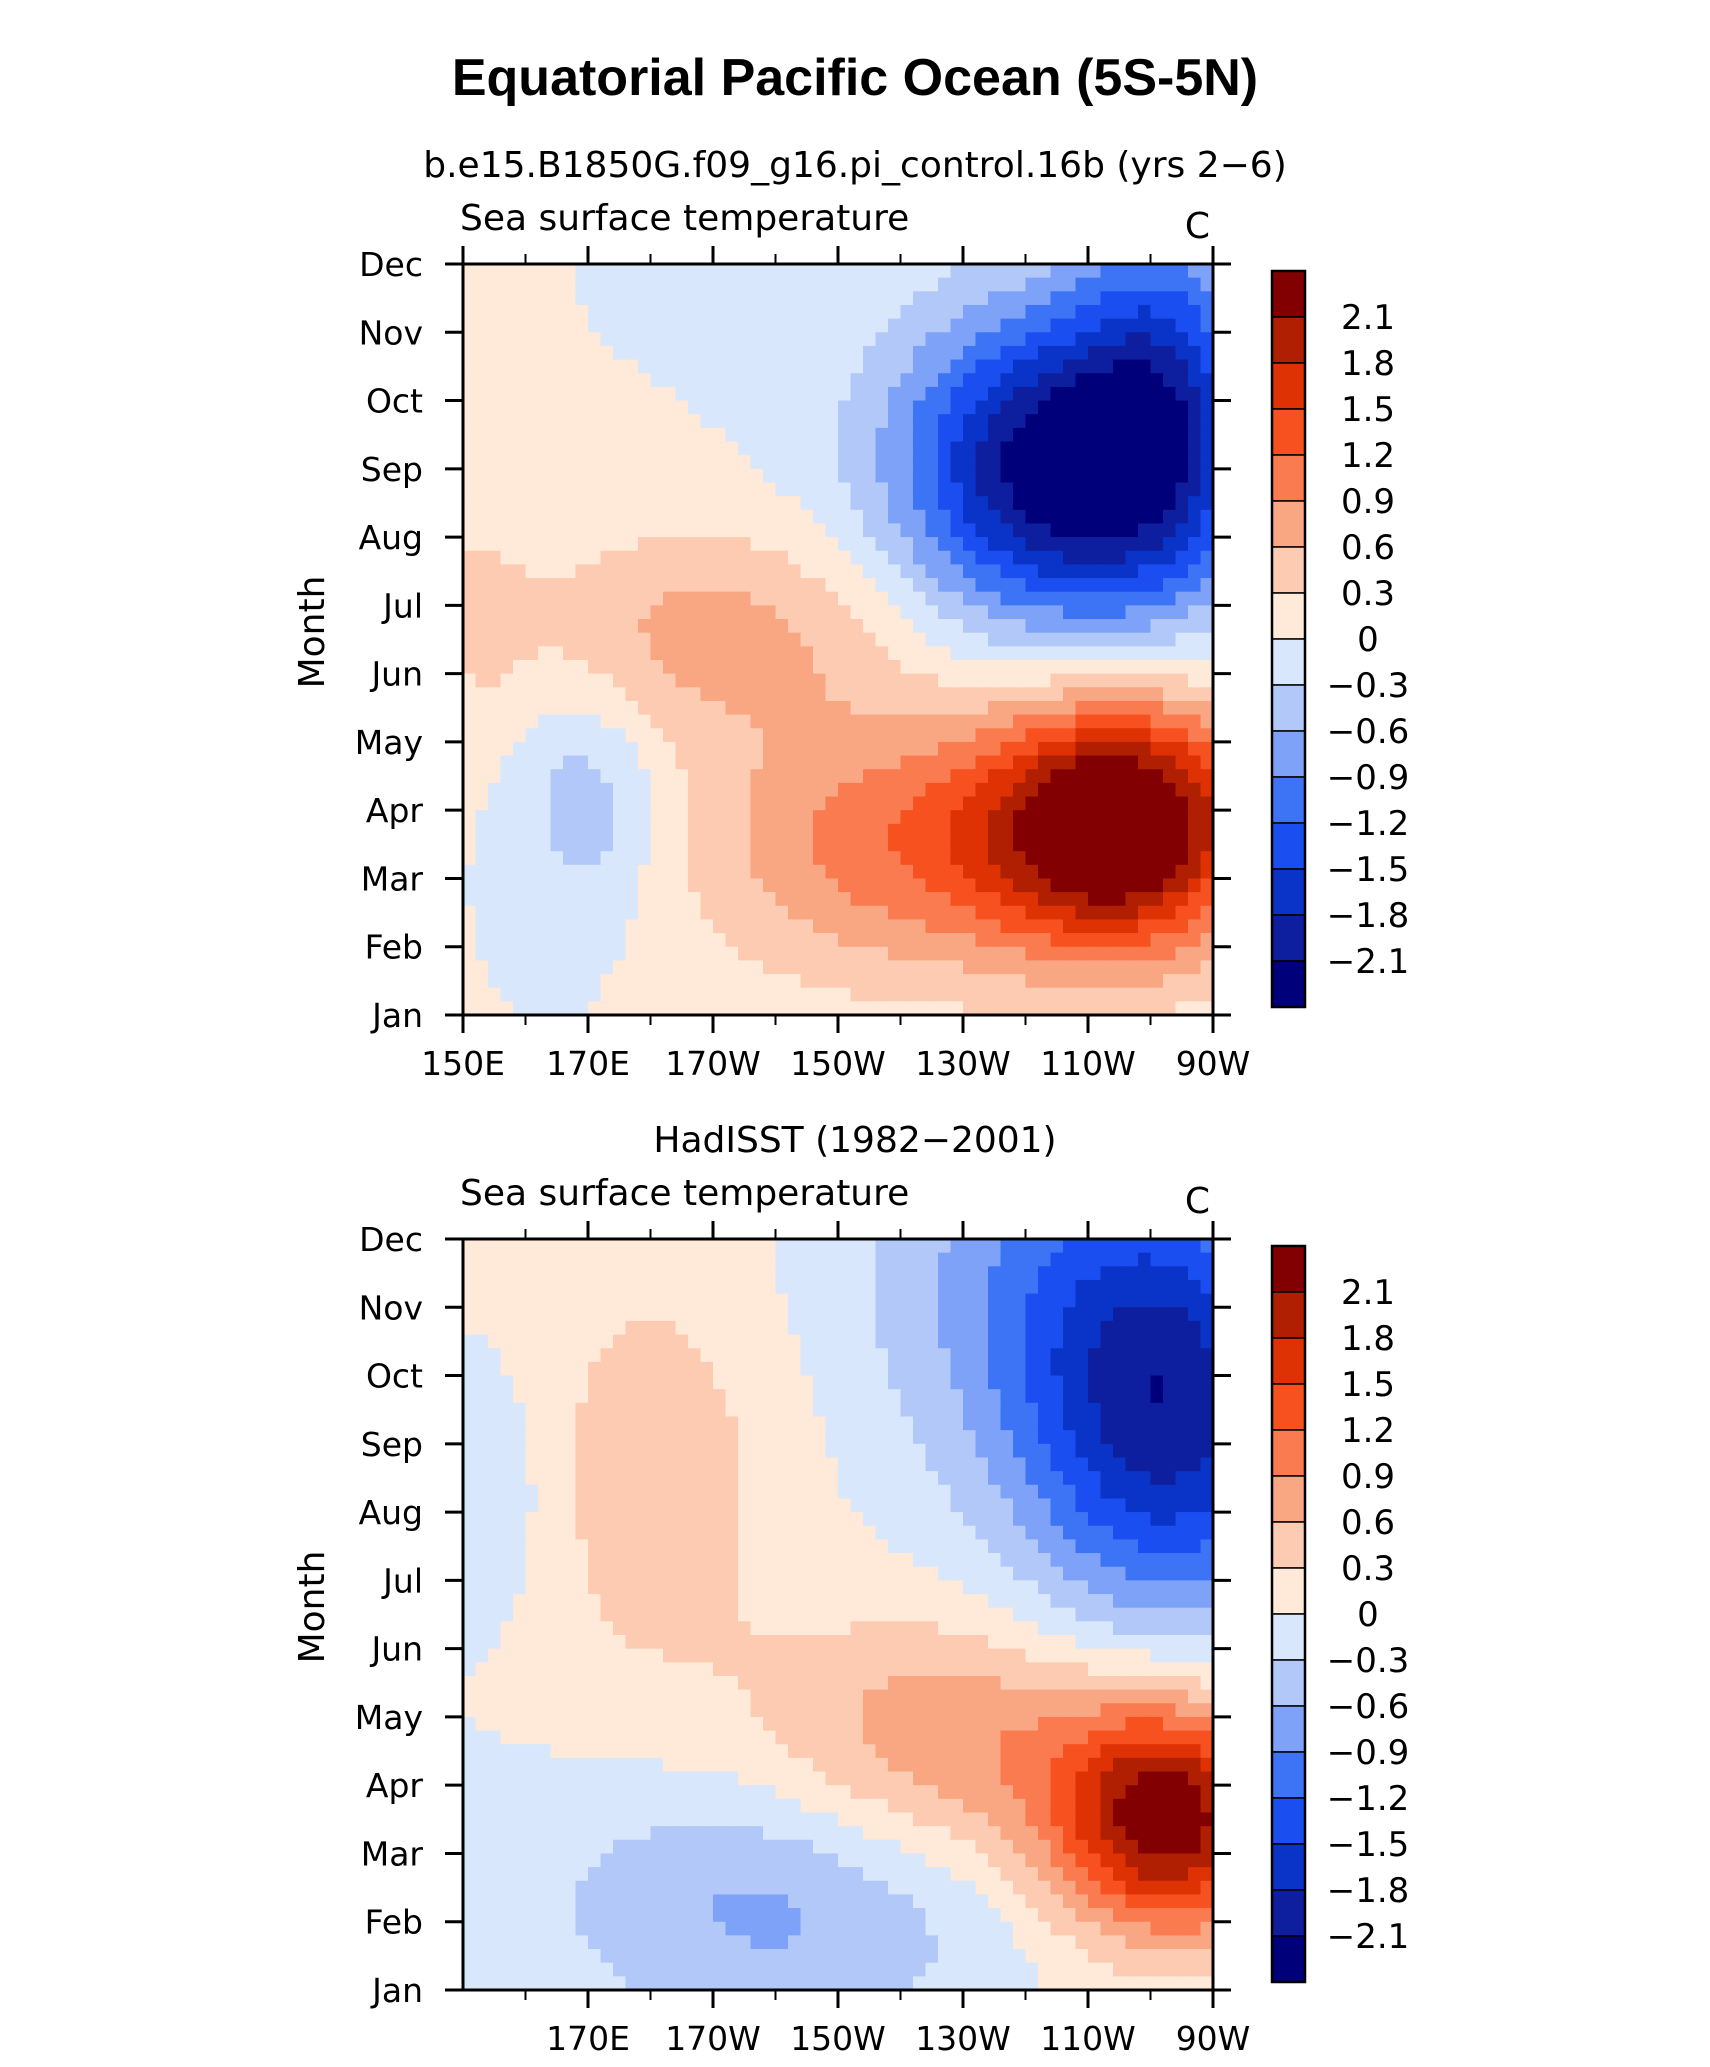 The width and height of the screenshot is (1710, 2067). What do you see at coordinates (1288, 892) in the screenshot?
I see `colorbar-box` at bounding box center [1288, 892].